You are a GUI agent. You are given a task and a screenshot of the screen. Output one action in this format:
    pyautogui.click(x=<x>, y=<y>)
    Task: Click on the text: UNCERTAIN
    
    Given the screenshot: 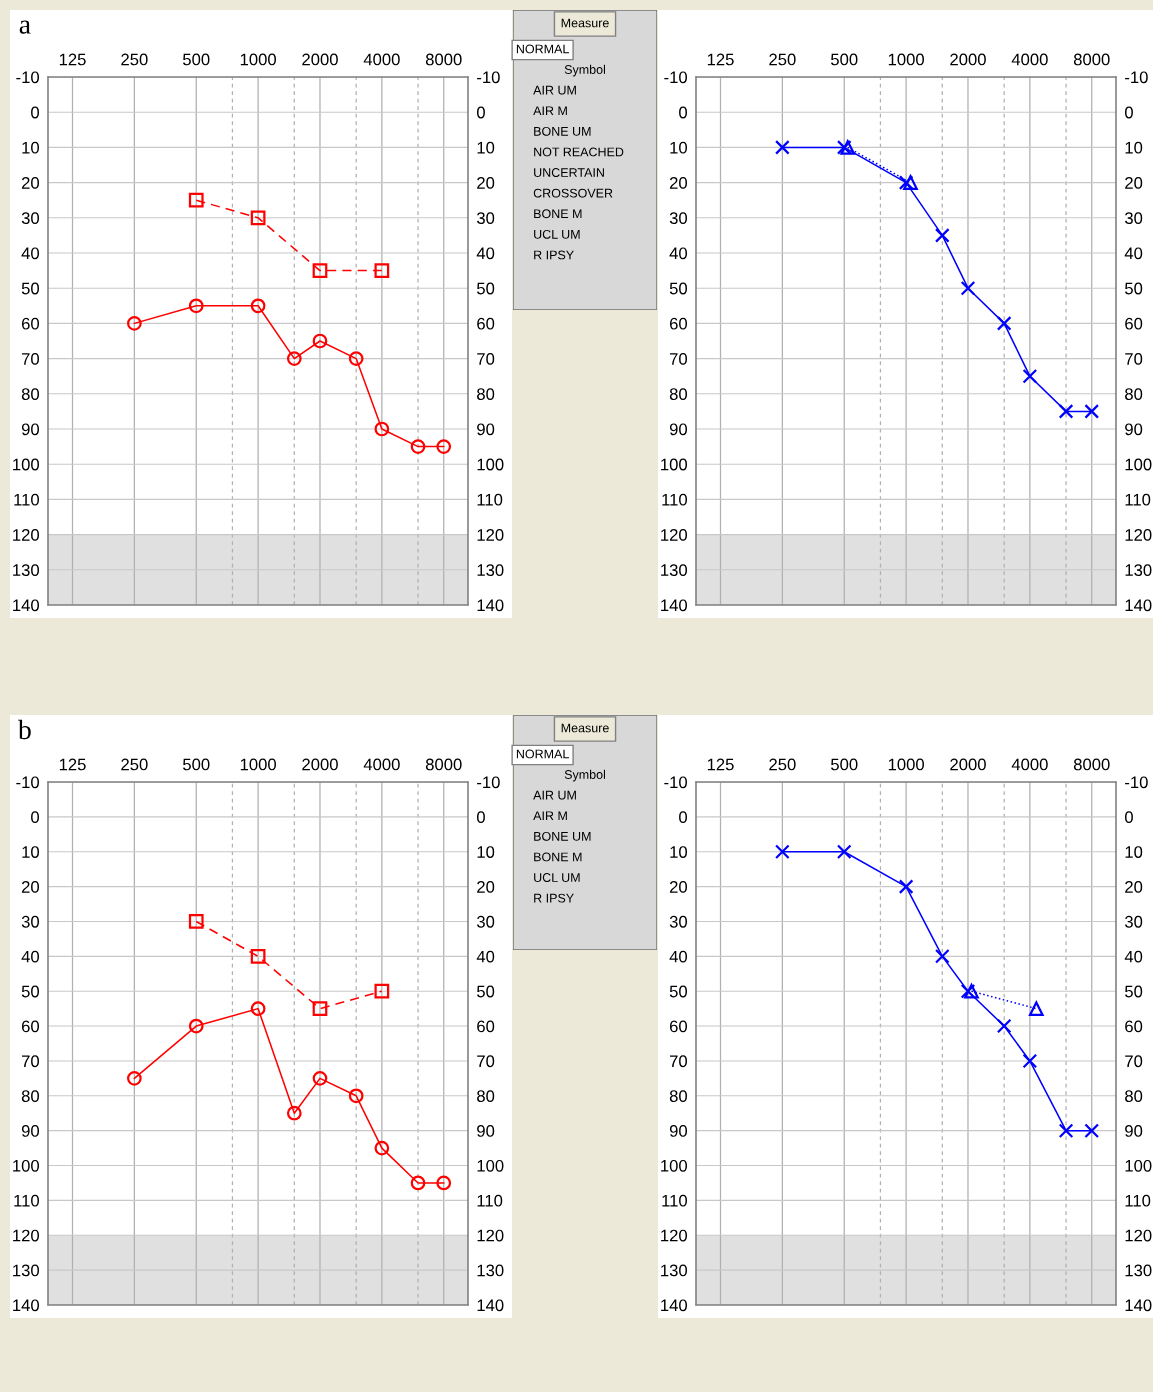 What is the action you would take?
    pyautogui.click(x=569, y=172)
    